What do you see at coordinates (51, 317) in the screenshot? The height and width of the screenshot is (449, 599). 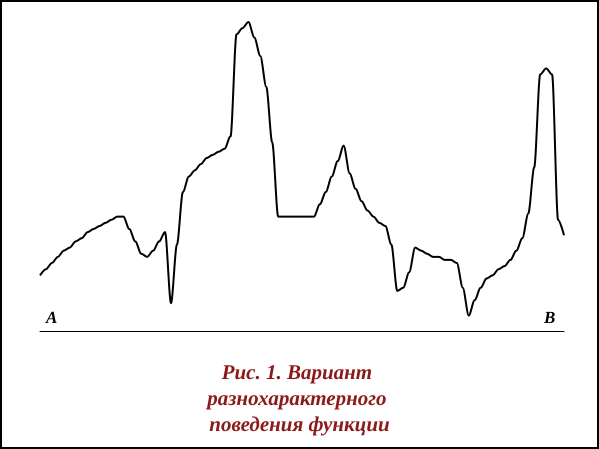 I see `annotation: A` at bounding box center [51, 317].